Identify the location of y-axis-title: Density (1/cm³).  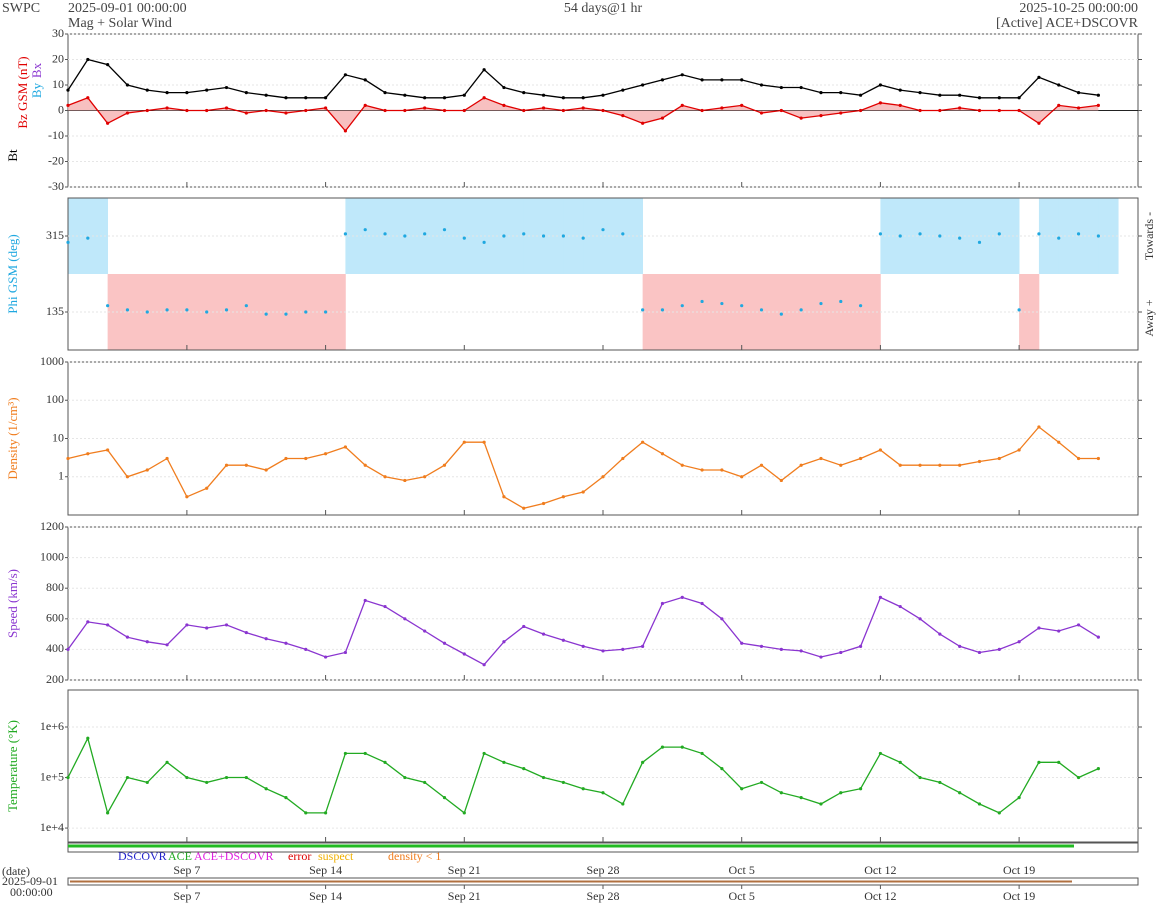
(12, 438).